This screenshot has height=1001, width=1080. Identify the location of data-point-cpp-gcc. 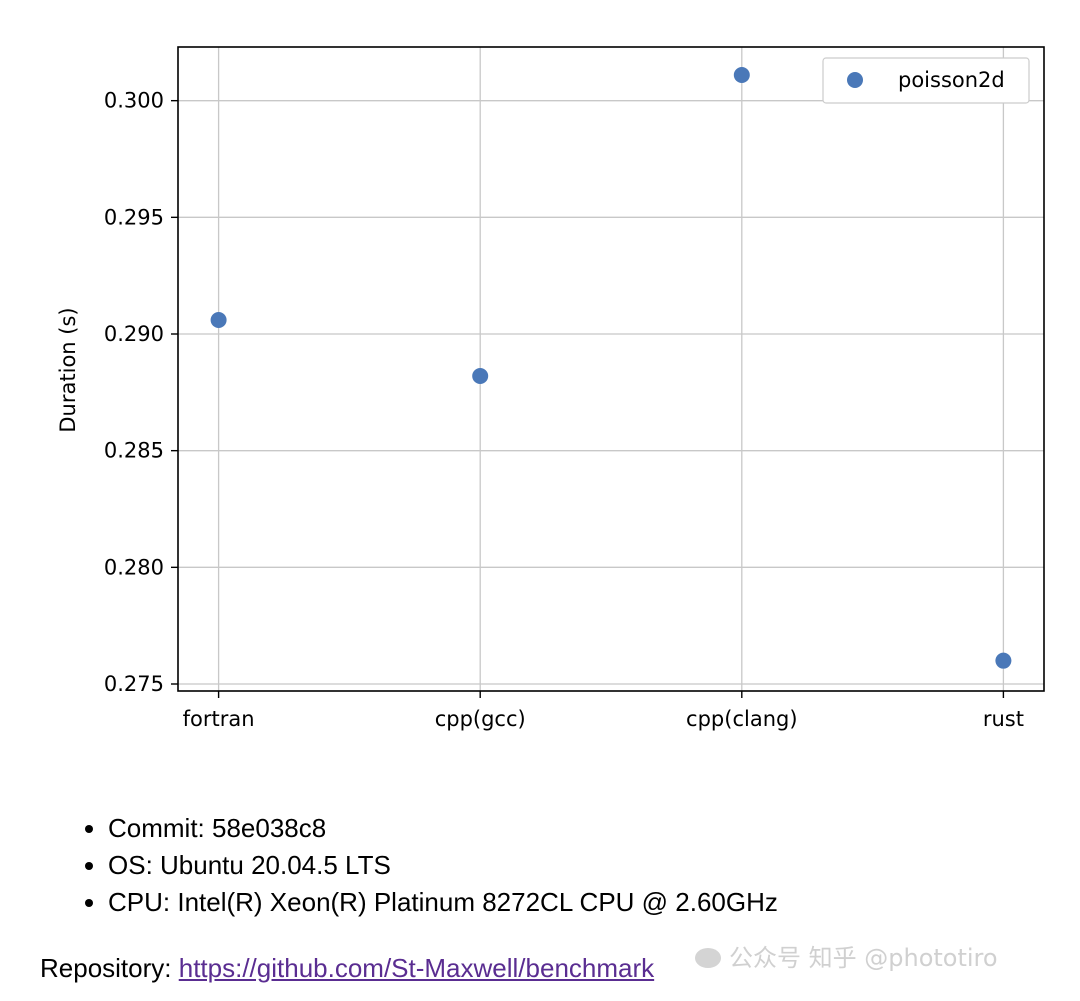
(480, 376).